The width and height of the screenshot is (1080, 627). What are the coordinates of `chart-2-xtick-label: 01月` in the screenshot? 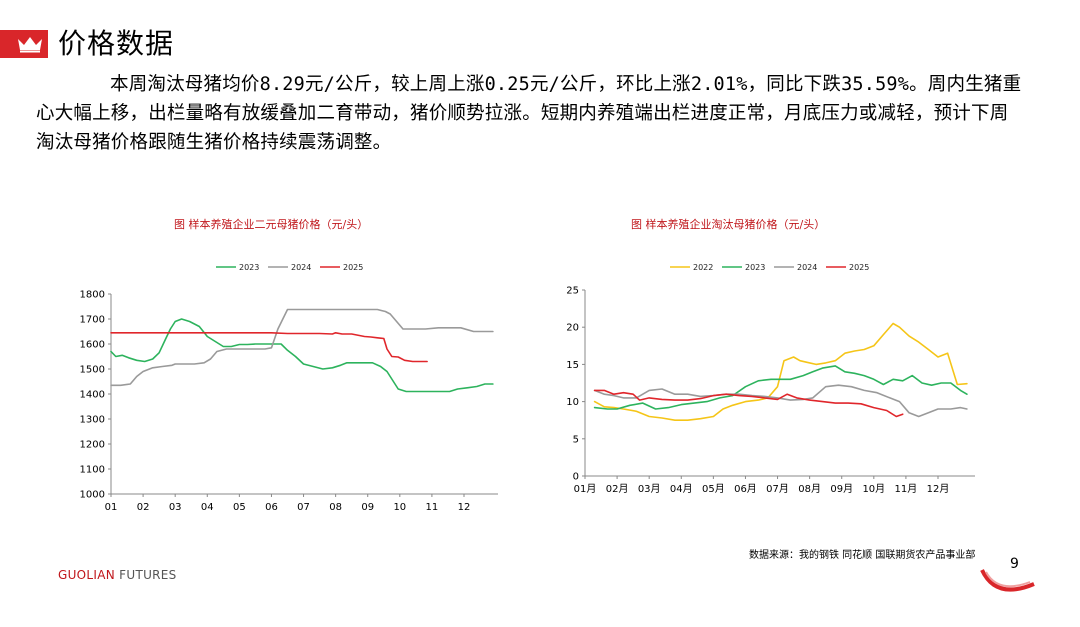 It's located at (585, 489).